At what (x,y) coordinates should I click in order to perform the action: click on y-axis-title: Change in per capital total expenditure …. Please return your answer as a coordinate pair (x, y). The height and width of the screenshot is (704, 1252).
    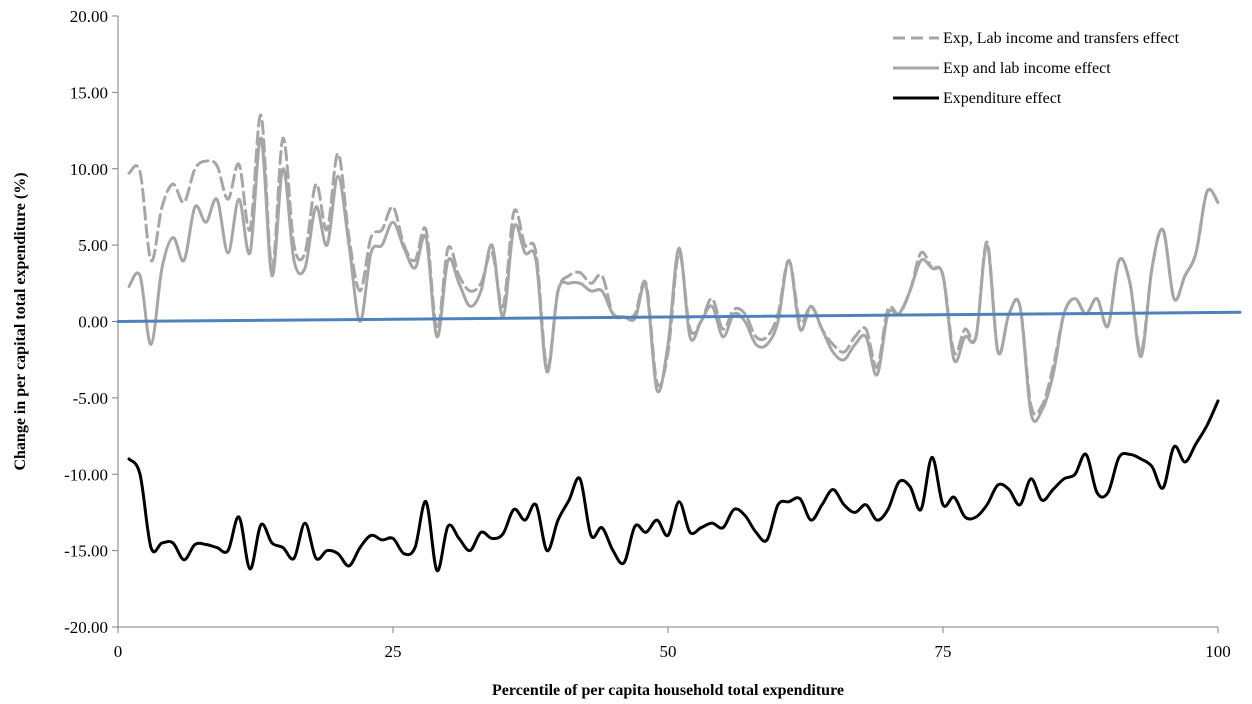
    Looking at the image, I should click on (20, 321).